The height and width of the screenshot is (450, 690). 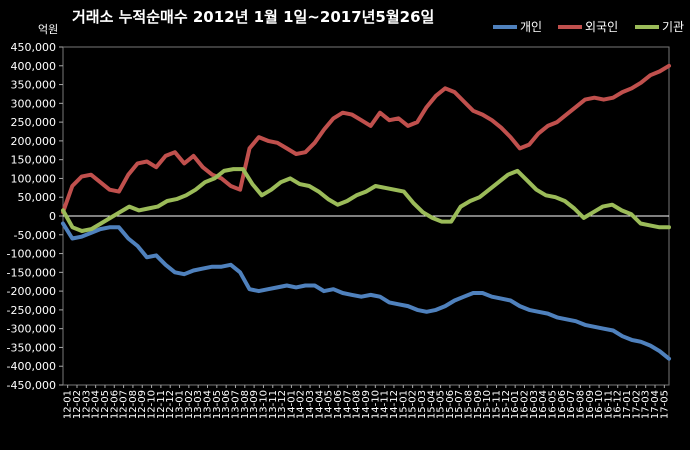 What do you see at coordinates (506, 404) in the screenshot?
I see `x-tick-label: 15-12` at bounding box center [506, 404].